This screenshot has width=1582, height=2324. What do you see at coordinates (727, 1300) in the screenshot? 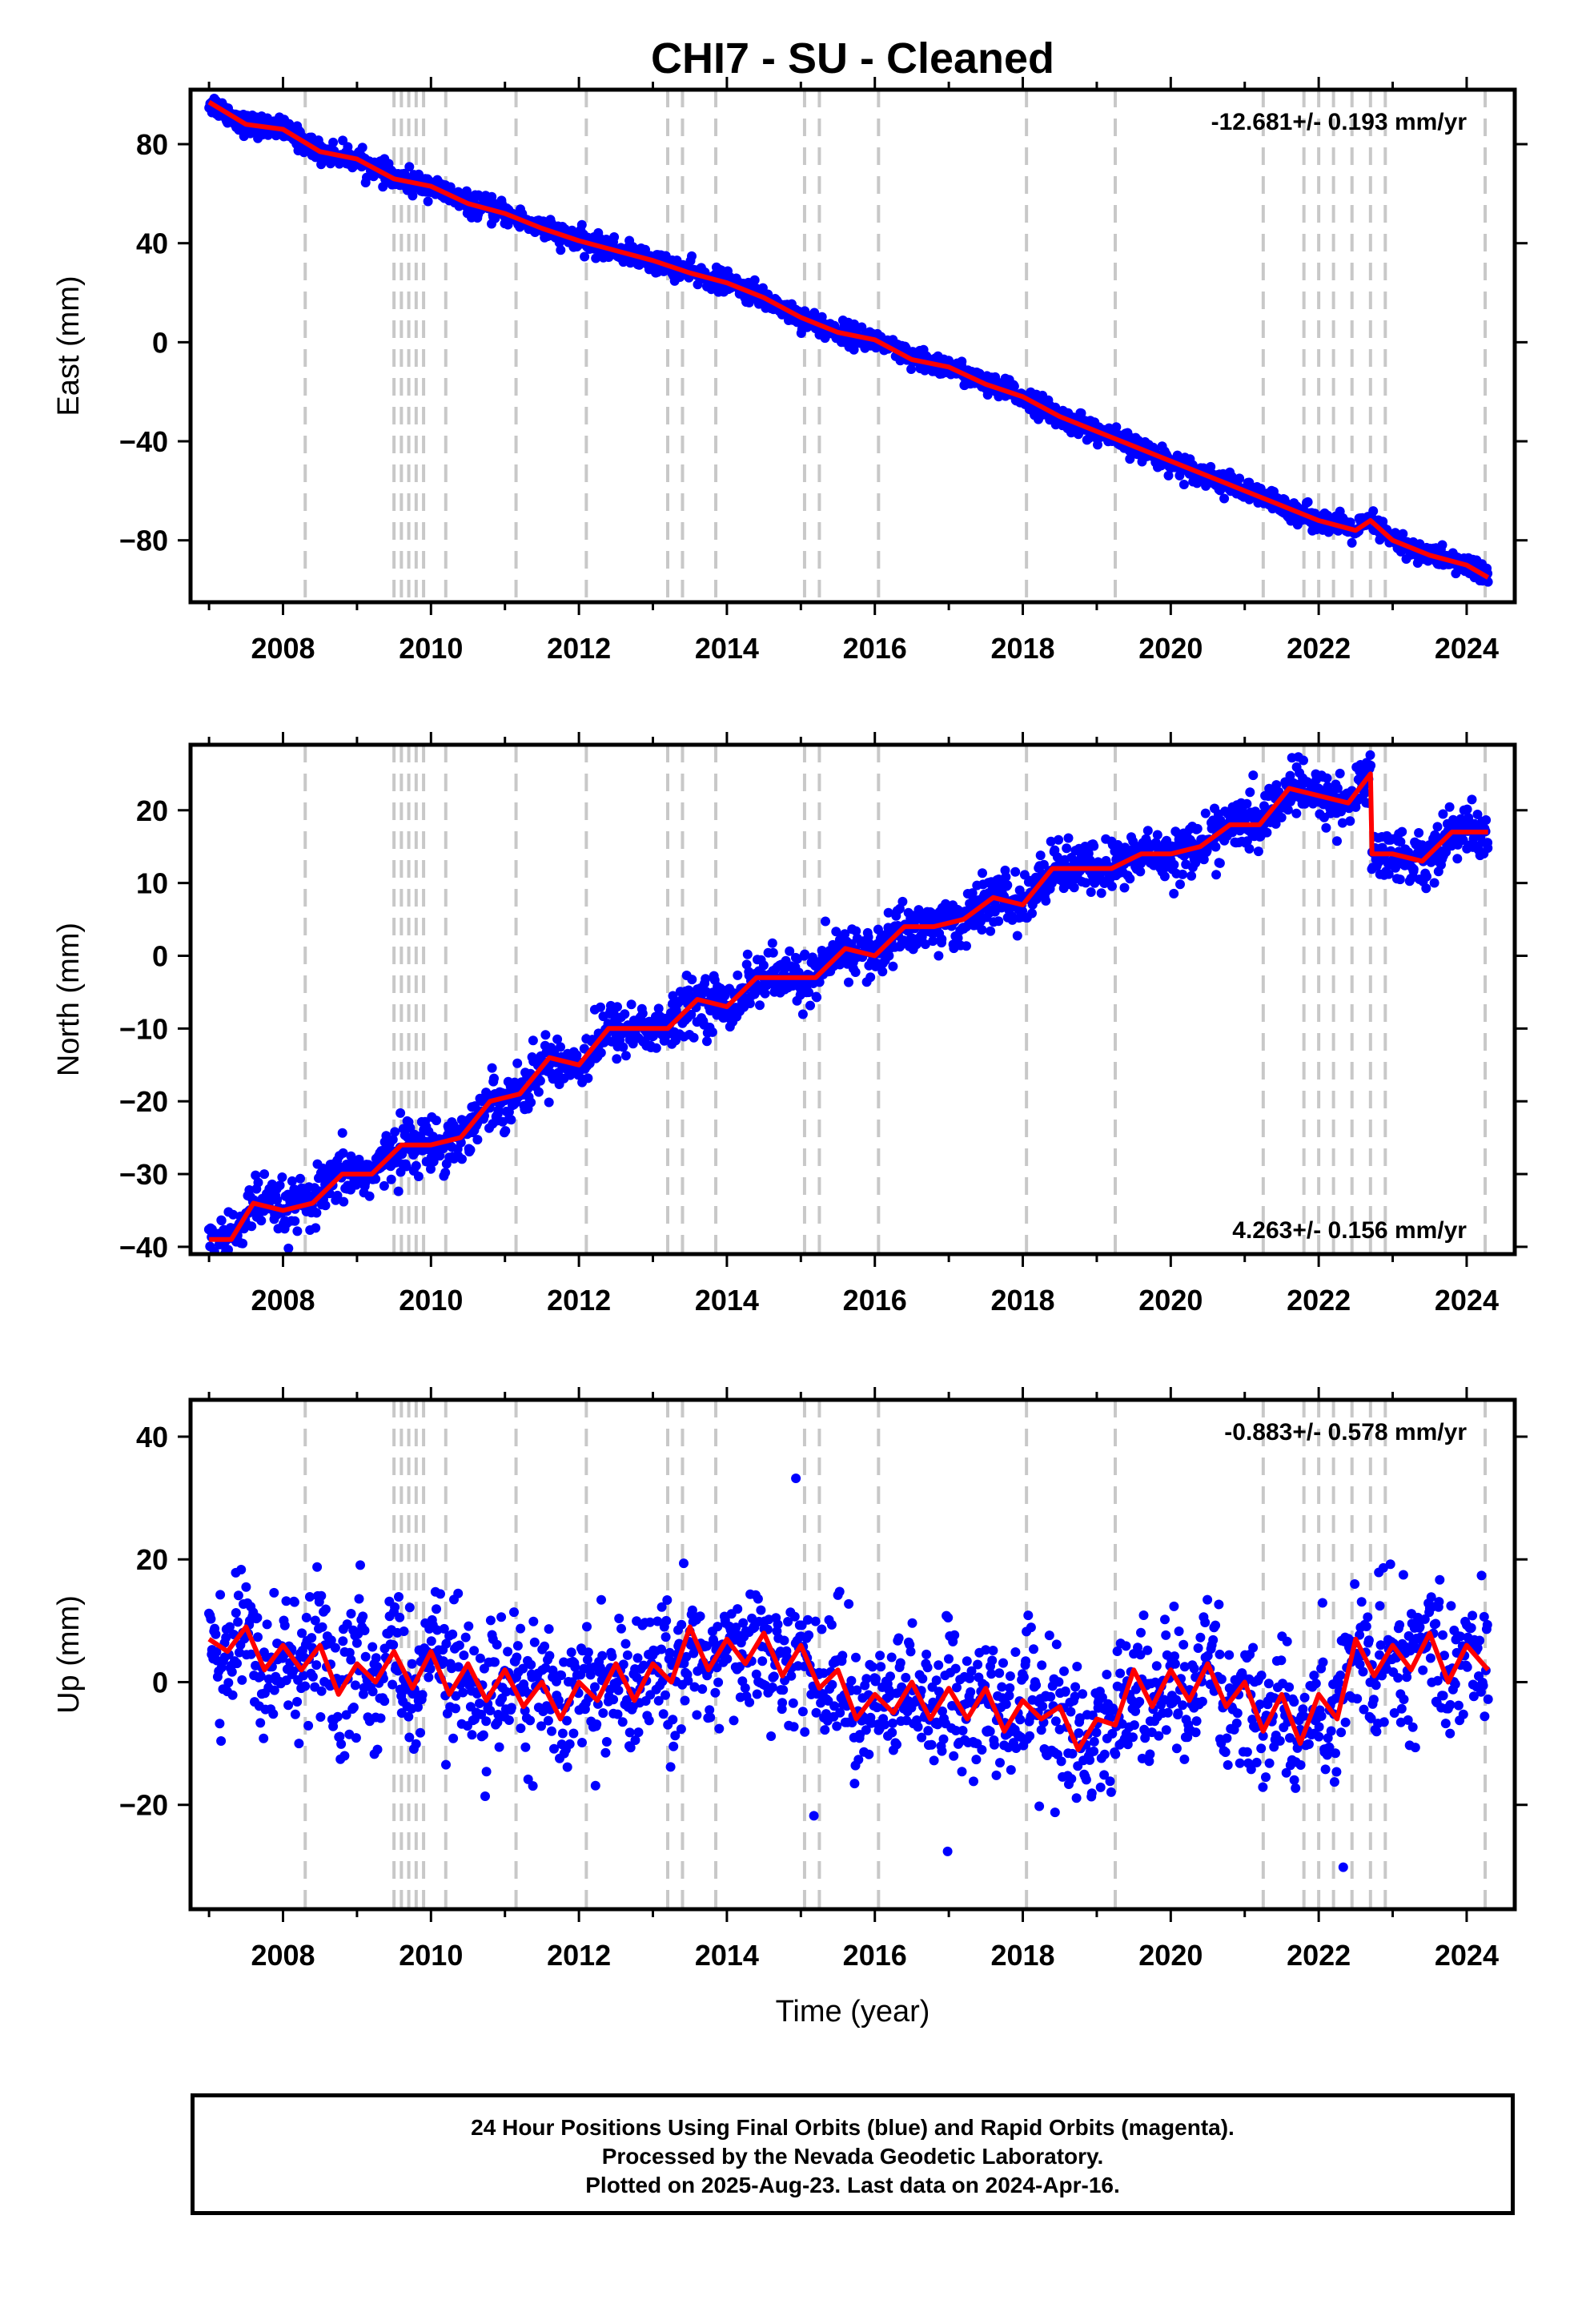
I see `x-tick-label: 2014` at bounding box center [727, 1300].